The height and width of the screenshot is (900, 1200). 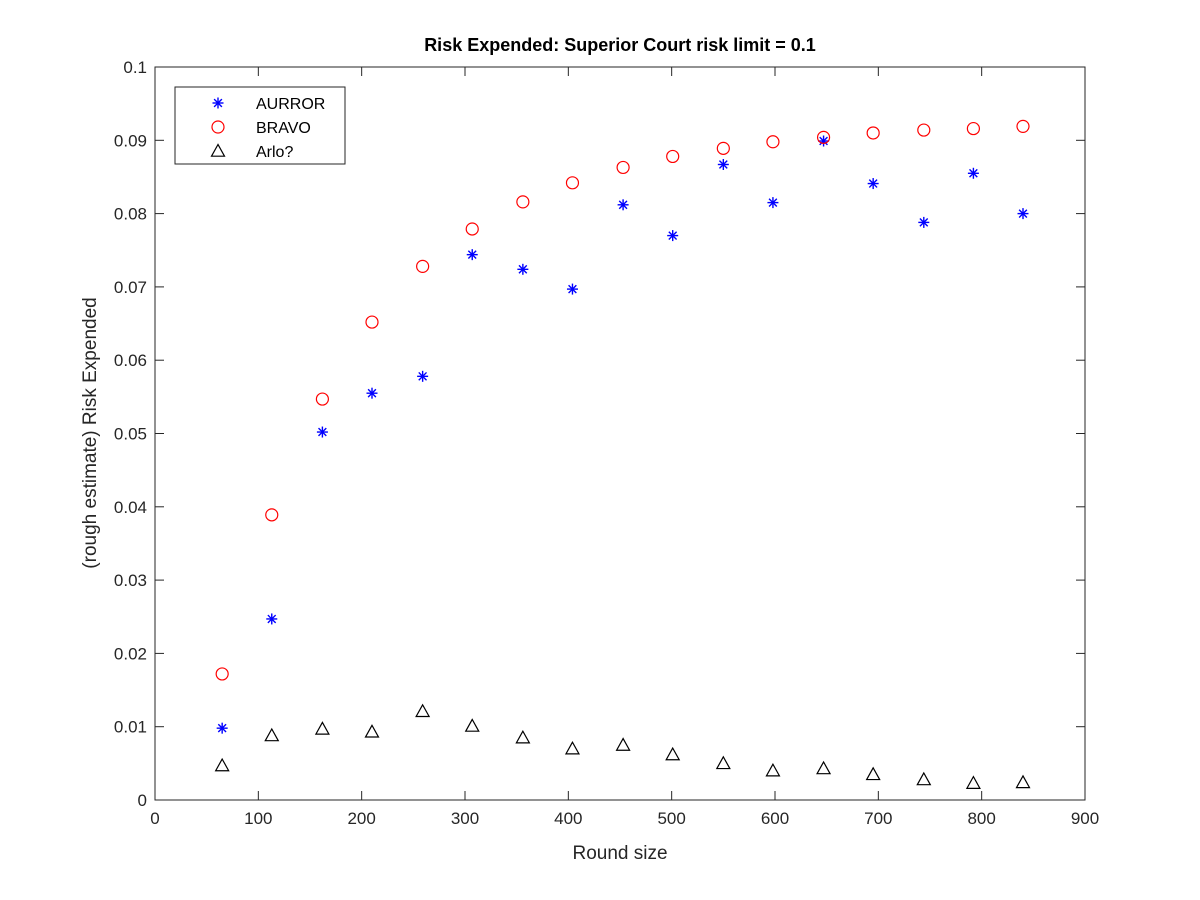 What do you see at coordinates (130, 287) in the screenshot?
I see `y-tick-label: 0.07` at bounding box center [130, 287].